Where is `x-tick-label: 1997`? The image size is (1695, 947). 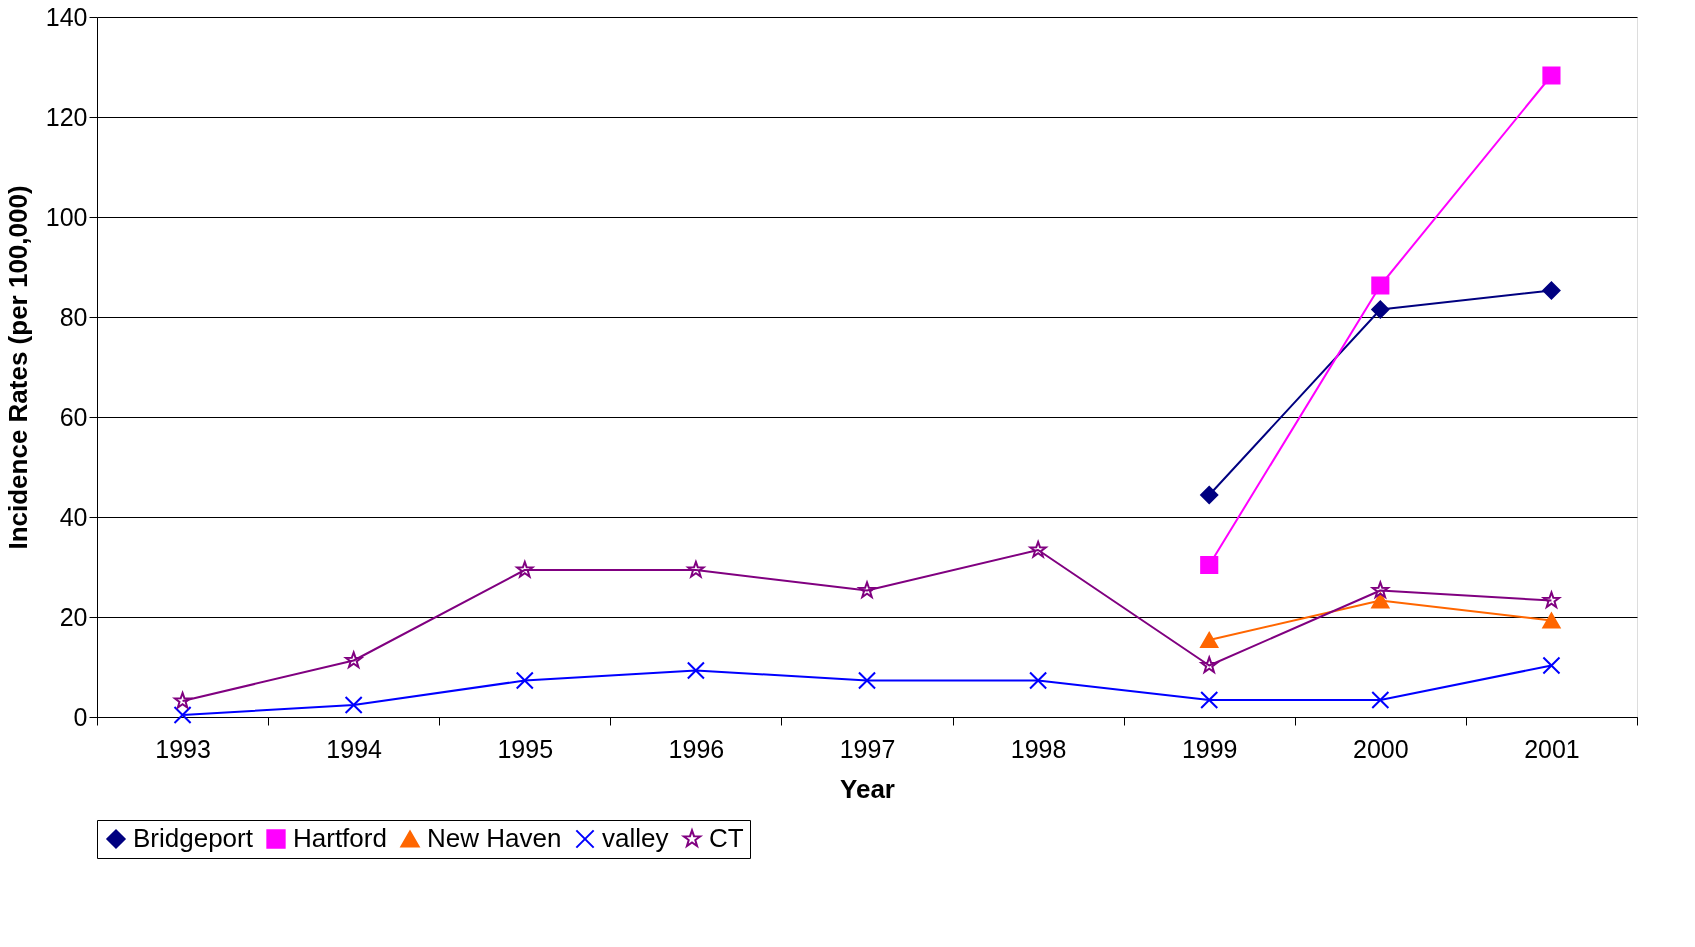 x-tick-label: 1997 is located at coordinates (867, 748).